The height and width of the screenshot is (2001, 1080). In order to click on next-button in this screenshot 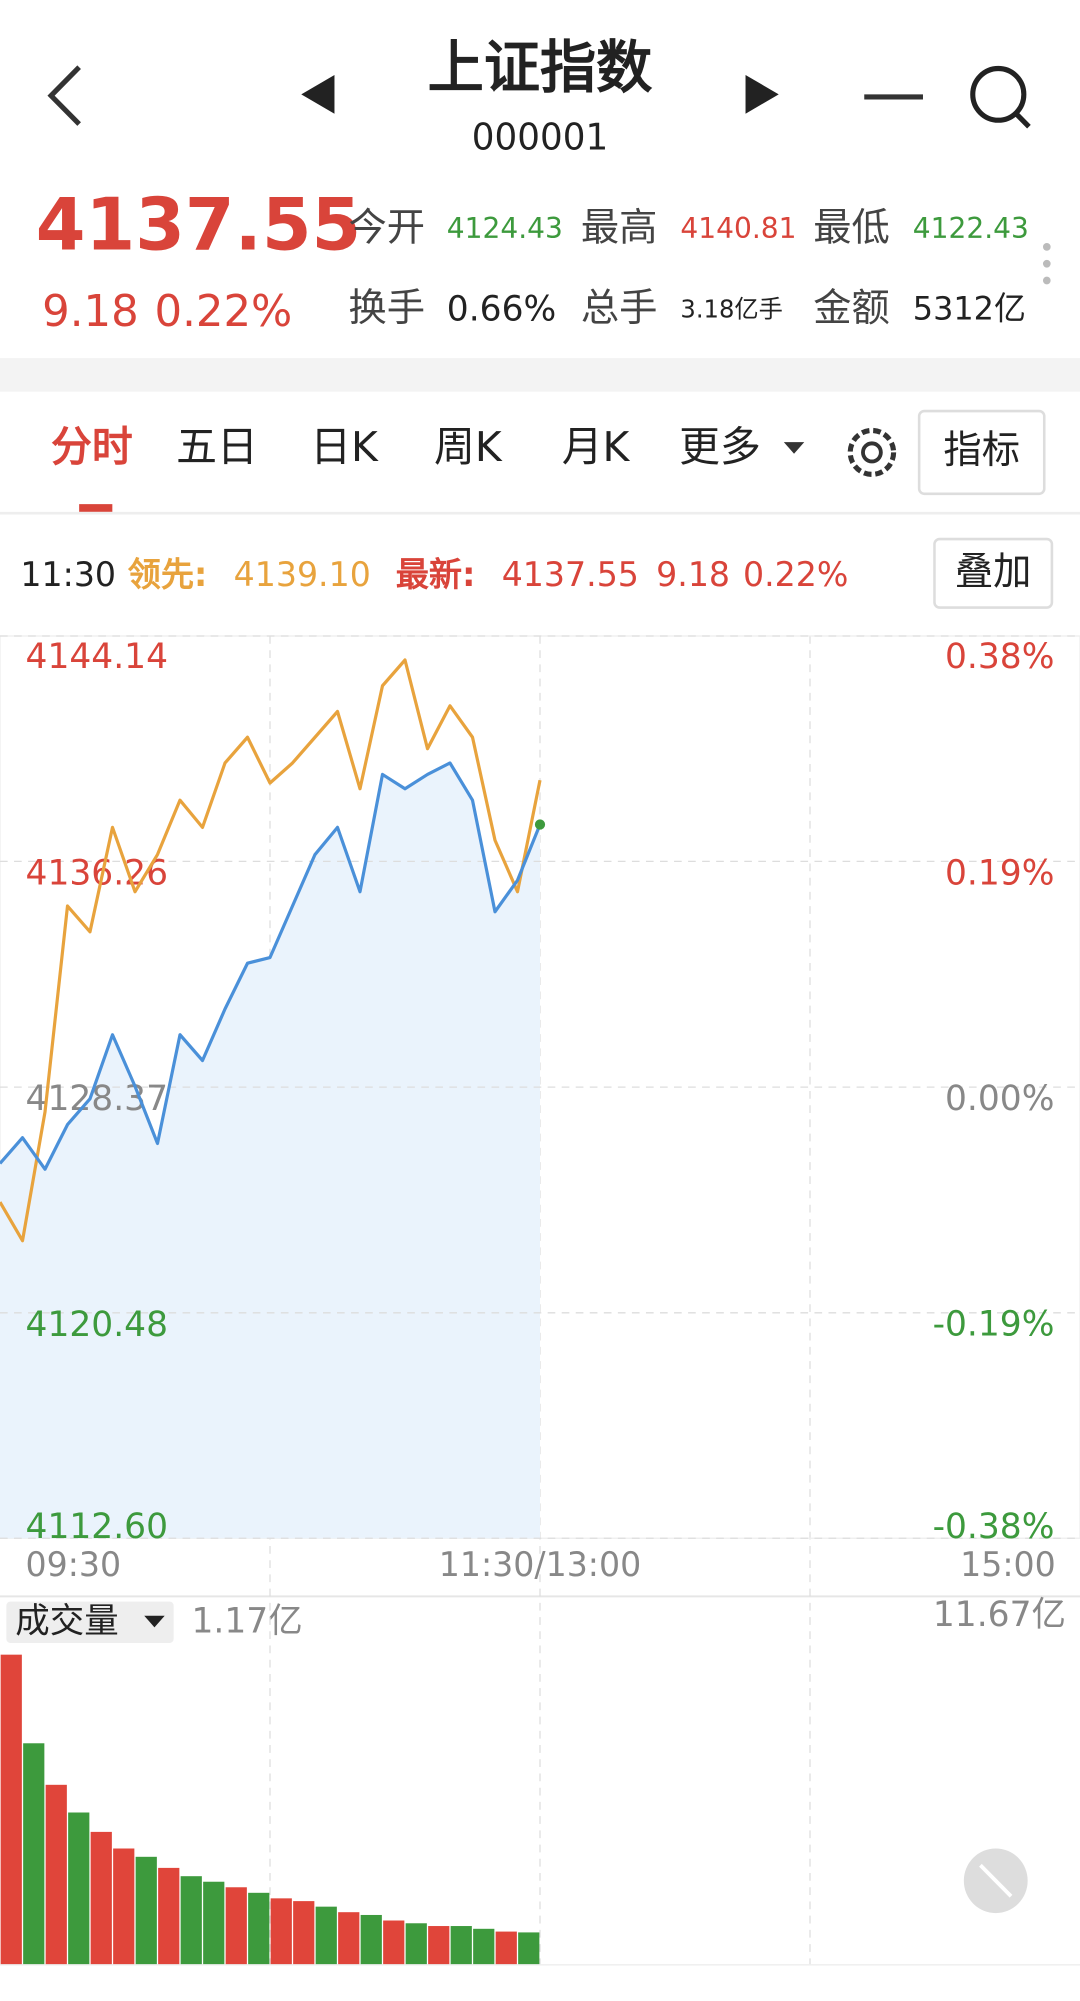, I will do `click(762, 94)`.